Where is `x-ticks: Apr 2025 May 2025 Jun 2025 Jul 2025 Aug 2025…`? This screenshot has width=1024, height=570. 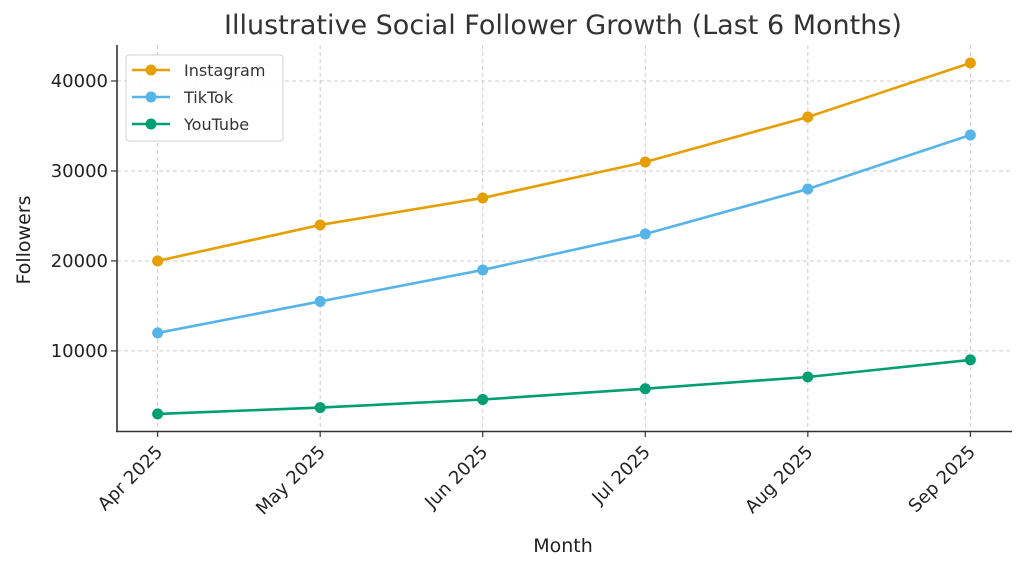 x-ticks: Apr 2025 May 2025 Jun 2025 Jul 2025 Aug 2025… is located at coordinates (537, 475).